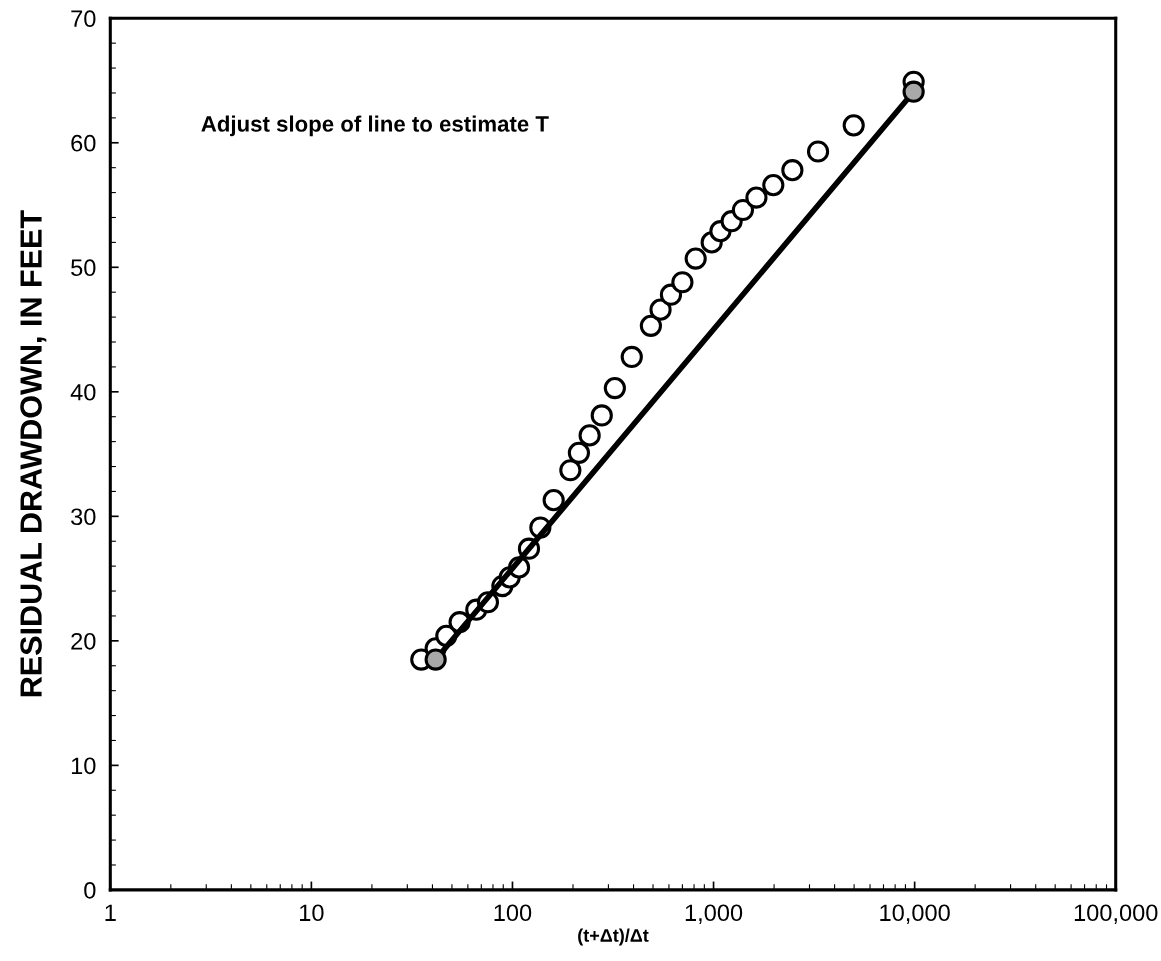 The image size is (1161, 961). I want to click on x-tick-label: 1, so click(110, 912).